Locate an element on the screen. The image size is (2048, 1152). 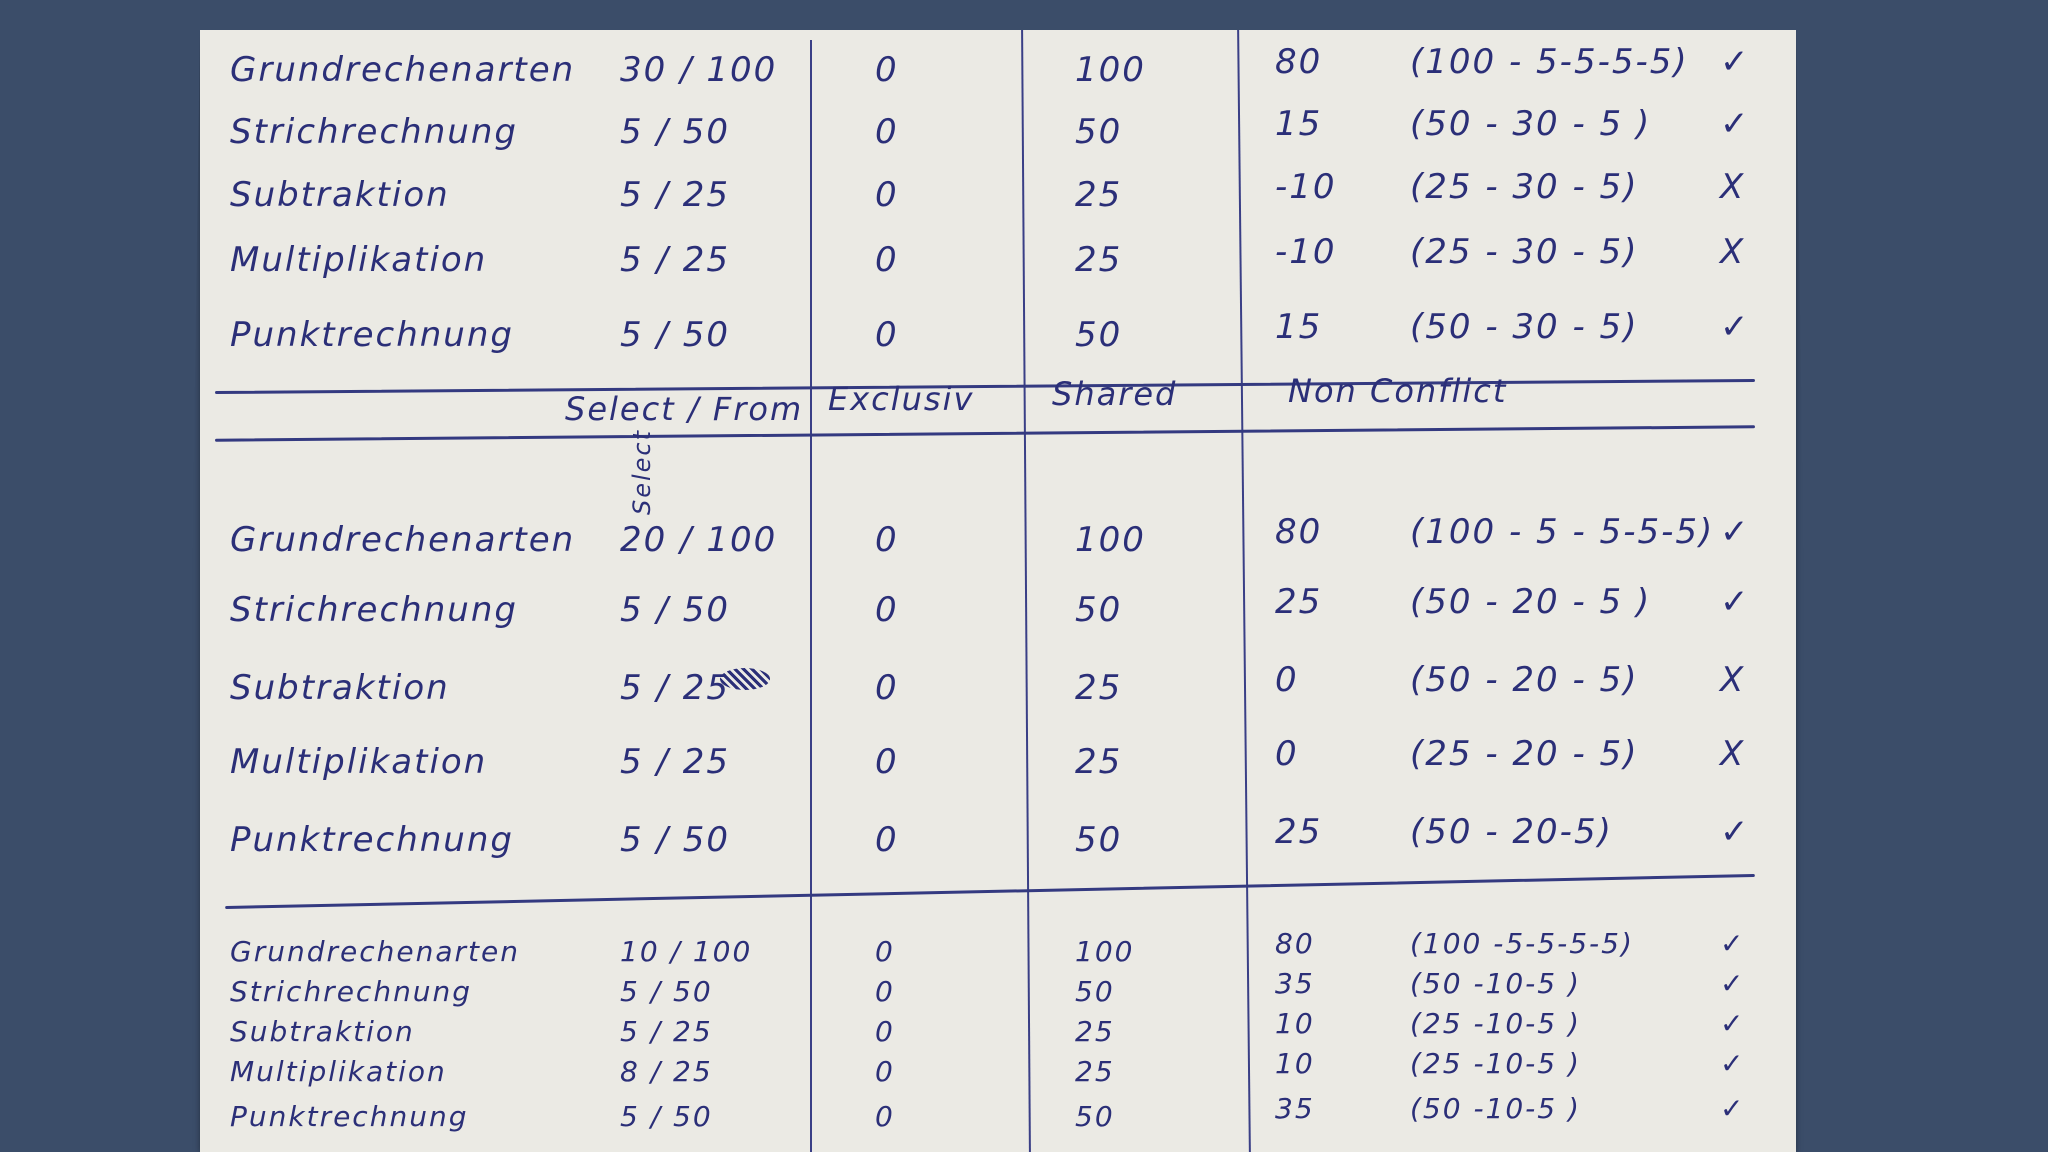
cell-formula: (100 -5-5-5-5) is located at coordinates (1522, 943).